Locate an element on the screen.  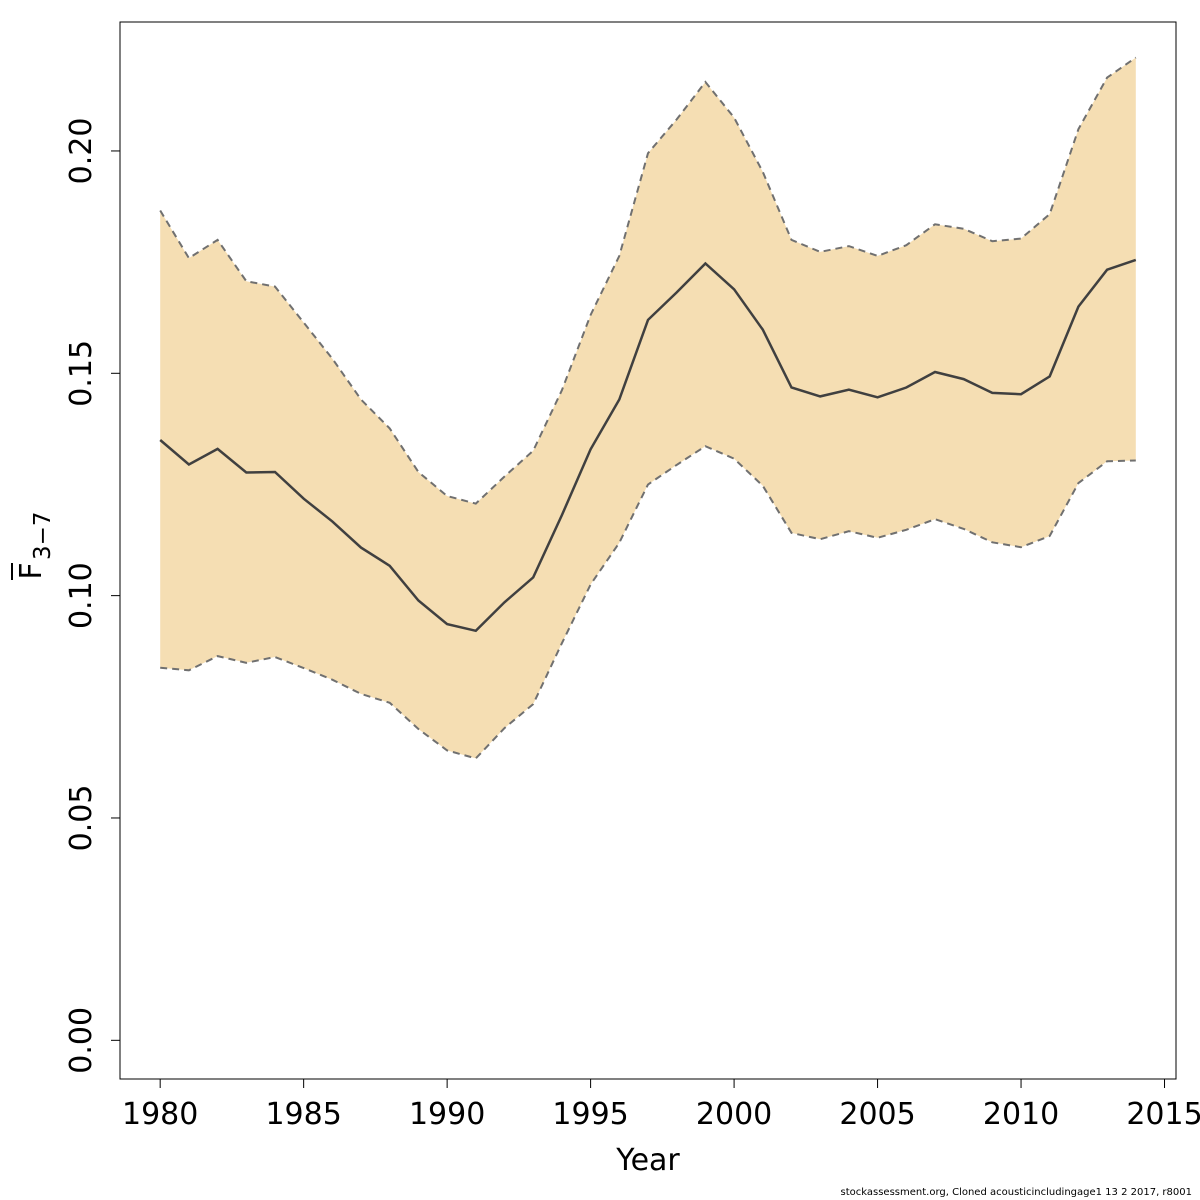
y-tick-label: 0.15 is located at coordinates (81, 373).